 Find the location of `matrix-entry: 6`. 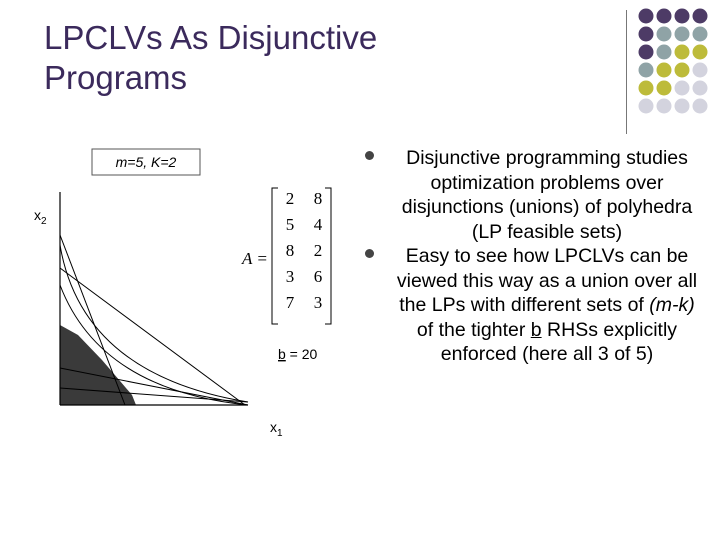

matrix-entry: 6 is located at coordinates (318, 276).